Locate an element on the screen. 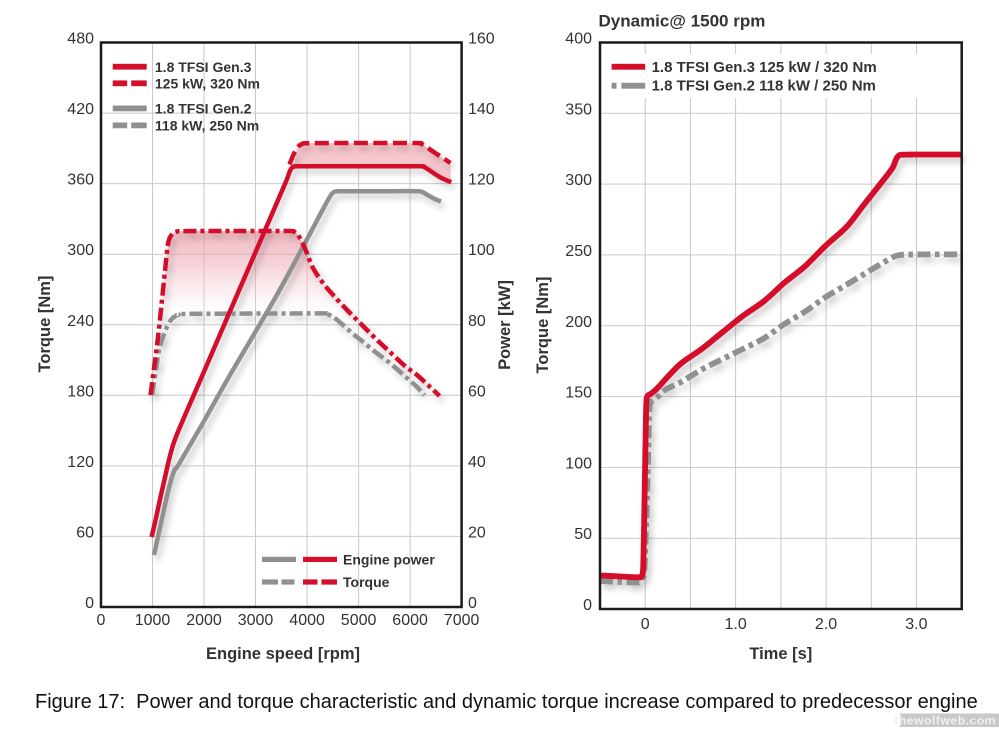 Image resolution: width=999 pixels, height=732 pixels. svg-text: 4000 is located at coordinates (307, 620).